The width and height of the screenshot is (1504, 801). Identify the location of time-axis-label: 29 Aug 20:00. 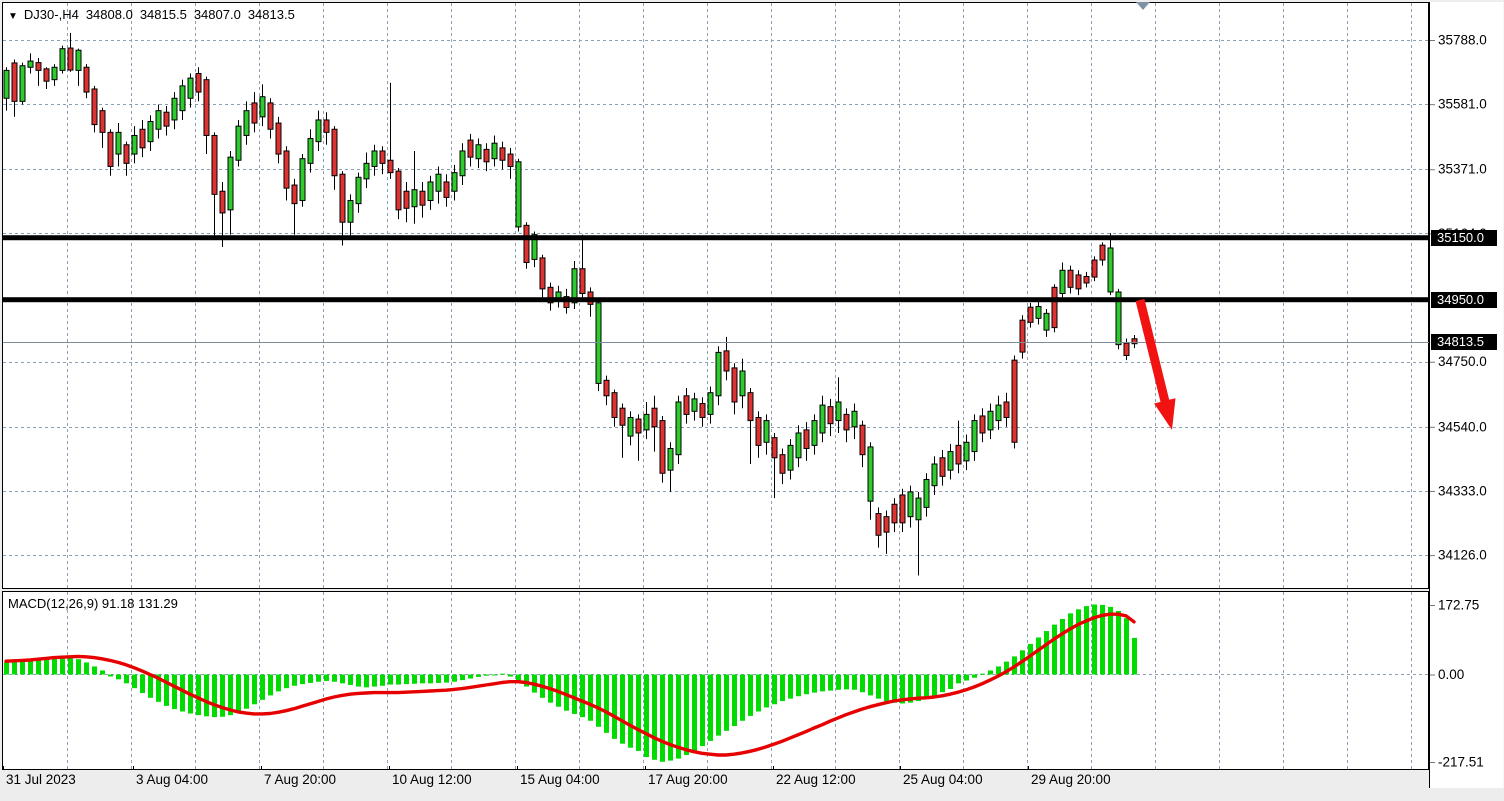
(1071, 779).